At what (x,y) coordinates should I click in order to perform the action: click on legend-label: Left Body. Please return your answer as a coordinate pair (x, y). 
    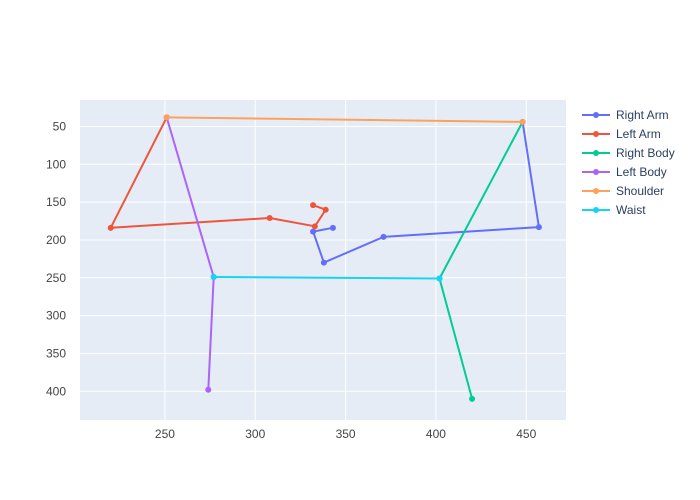
    Looking at the image, I should click on (641, 172).